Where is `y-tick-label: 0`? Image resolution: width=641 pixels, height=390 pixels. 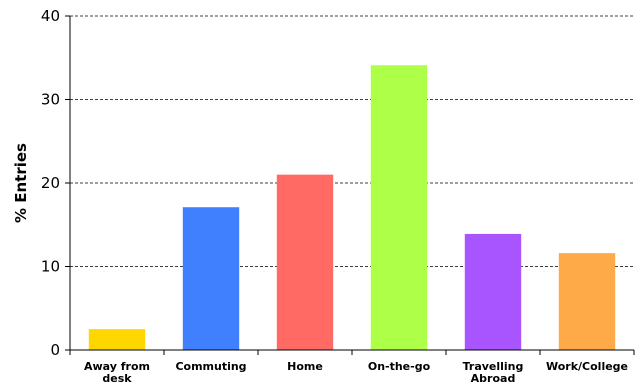
y-tick-label: 0 is located at coordinates (55, 350).